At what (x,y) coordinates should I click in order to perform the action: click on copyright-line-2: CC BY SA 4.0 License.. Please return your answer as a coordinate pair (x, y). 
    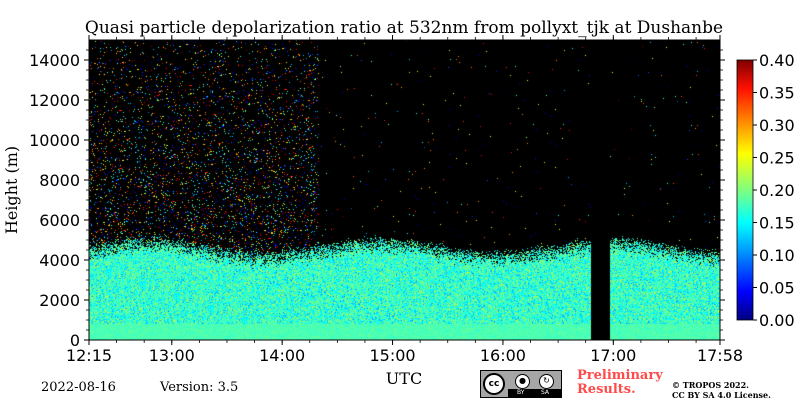
    Looking at the image, I should click on (721, 395).